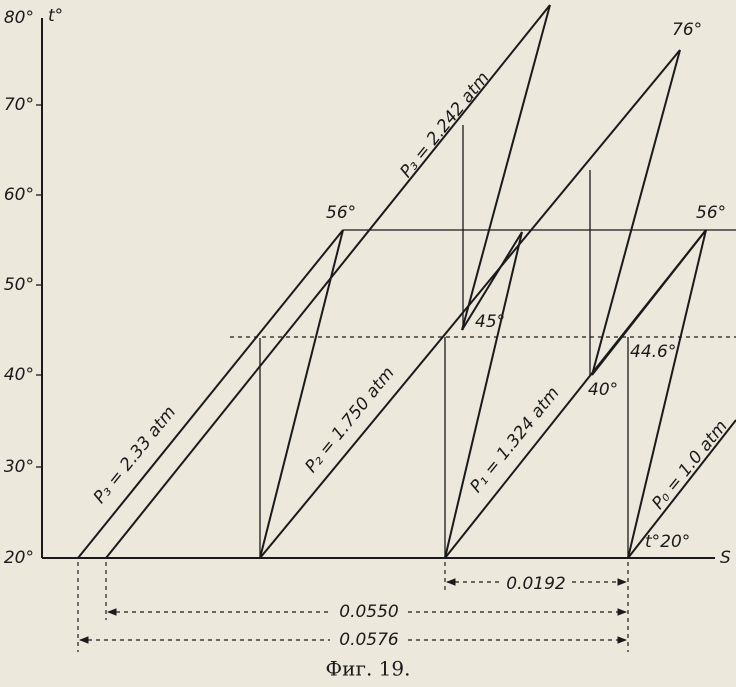 The height and width of the screenshot is (687, 736). Describe the element at coordinates (19, 375) in the screenshot. I see `y-tick-label: 40°` at that location.